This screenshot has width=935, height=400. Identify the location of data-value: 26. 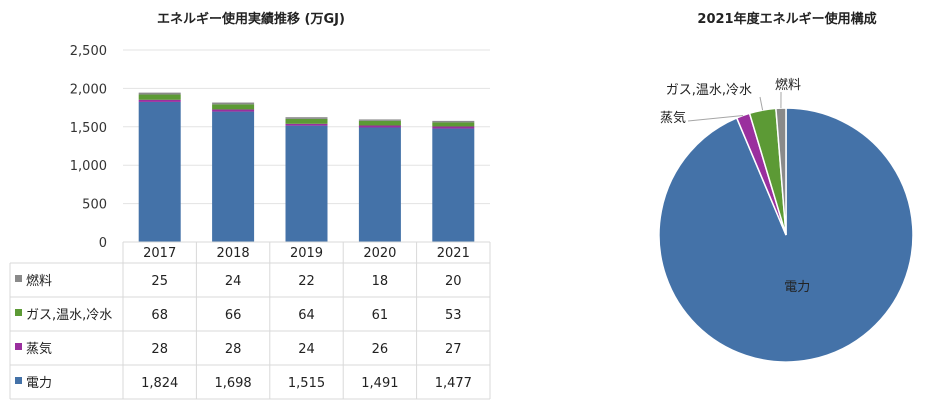
(380, 349).